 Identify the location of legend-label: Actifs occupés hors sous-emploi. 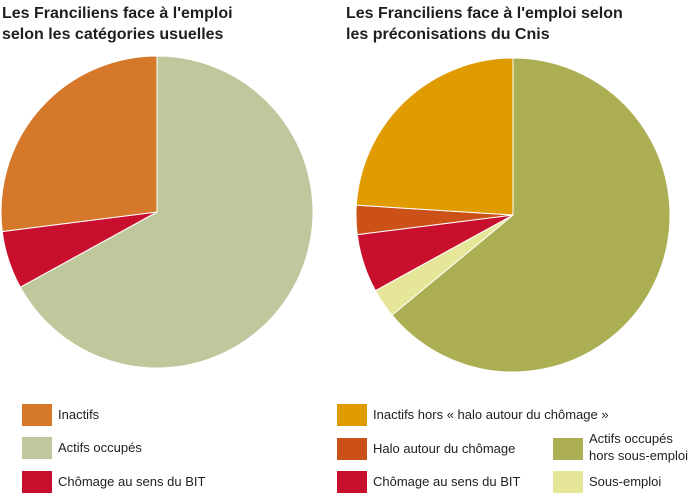
(638, 447).